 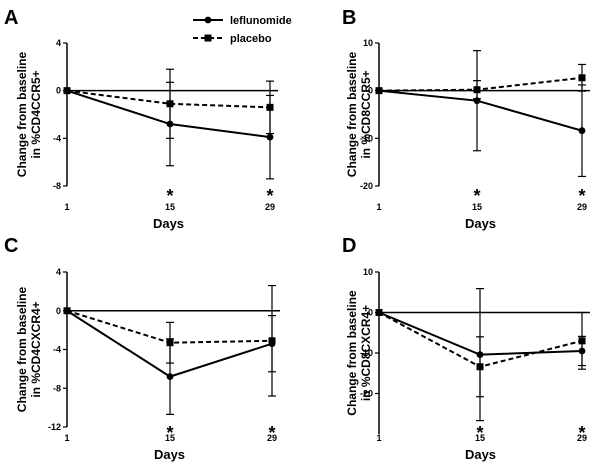 I want to click on y-axis-title-line2: in %CD4CXCR4+, so click(x=36, y=349).